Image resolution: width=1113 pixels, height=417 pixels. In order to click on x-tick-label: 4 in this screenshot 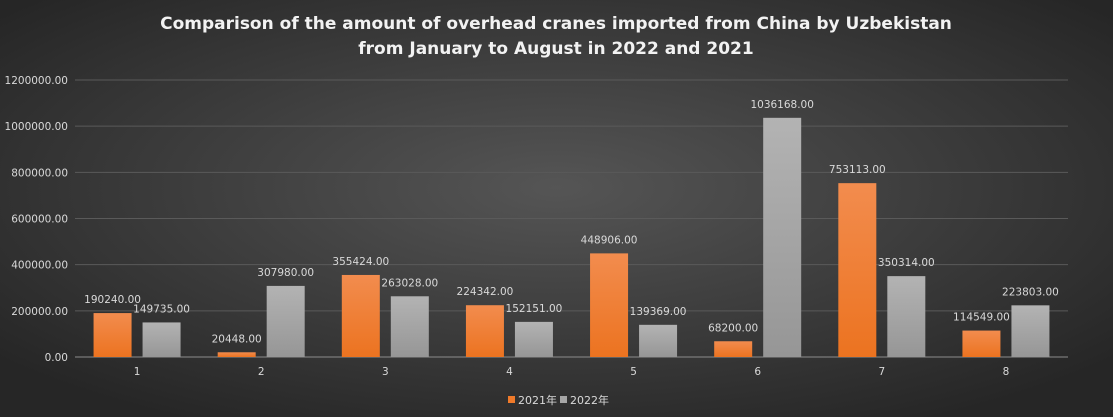, I will do `click(509, 372)`.